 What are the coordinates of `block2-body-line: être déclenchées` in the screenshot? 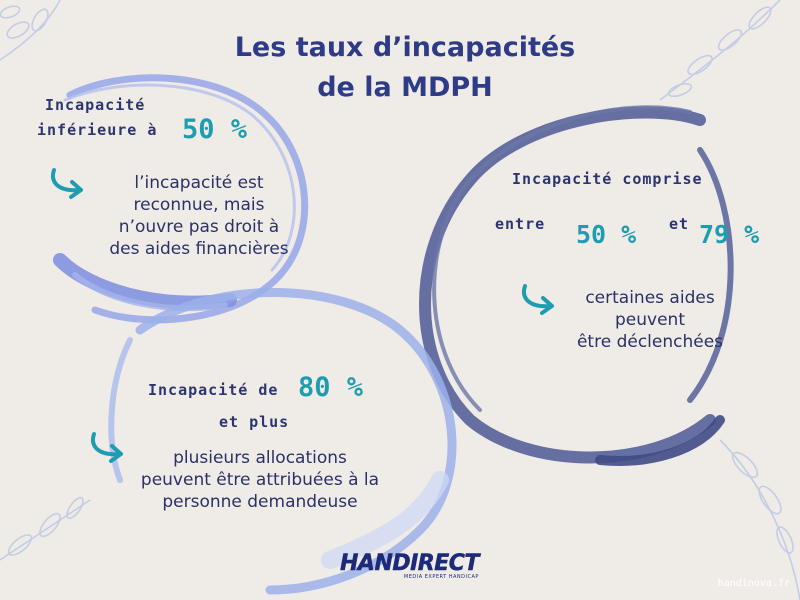 It's located at (650, 342).